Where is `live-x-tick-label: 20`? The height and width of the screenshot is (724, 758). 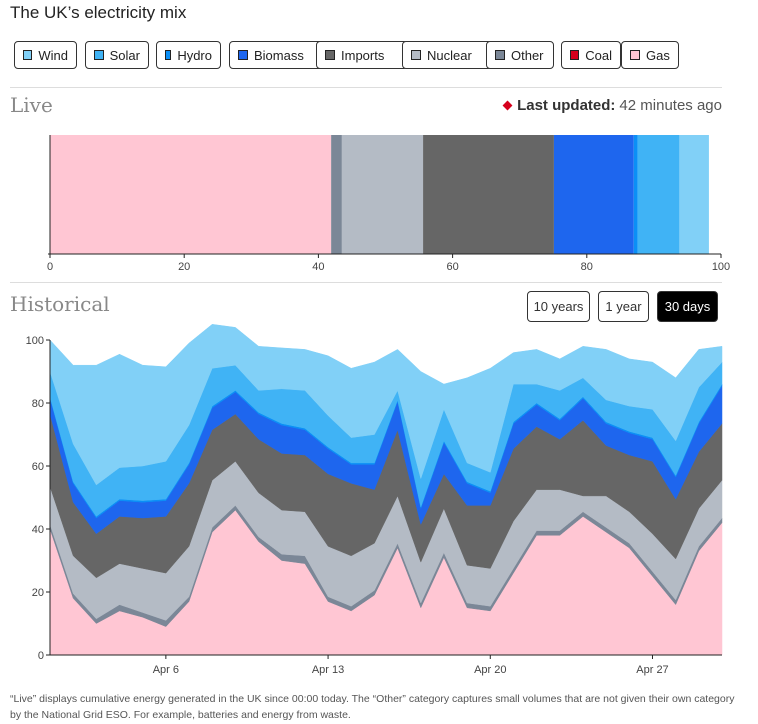 live-x-tick-label: 20 is located at coordinates (184, 267).